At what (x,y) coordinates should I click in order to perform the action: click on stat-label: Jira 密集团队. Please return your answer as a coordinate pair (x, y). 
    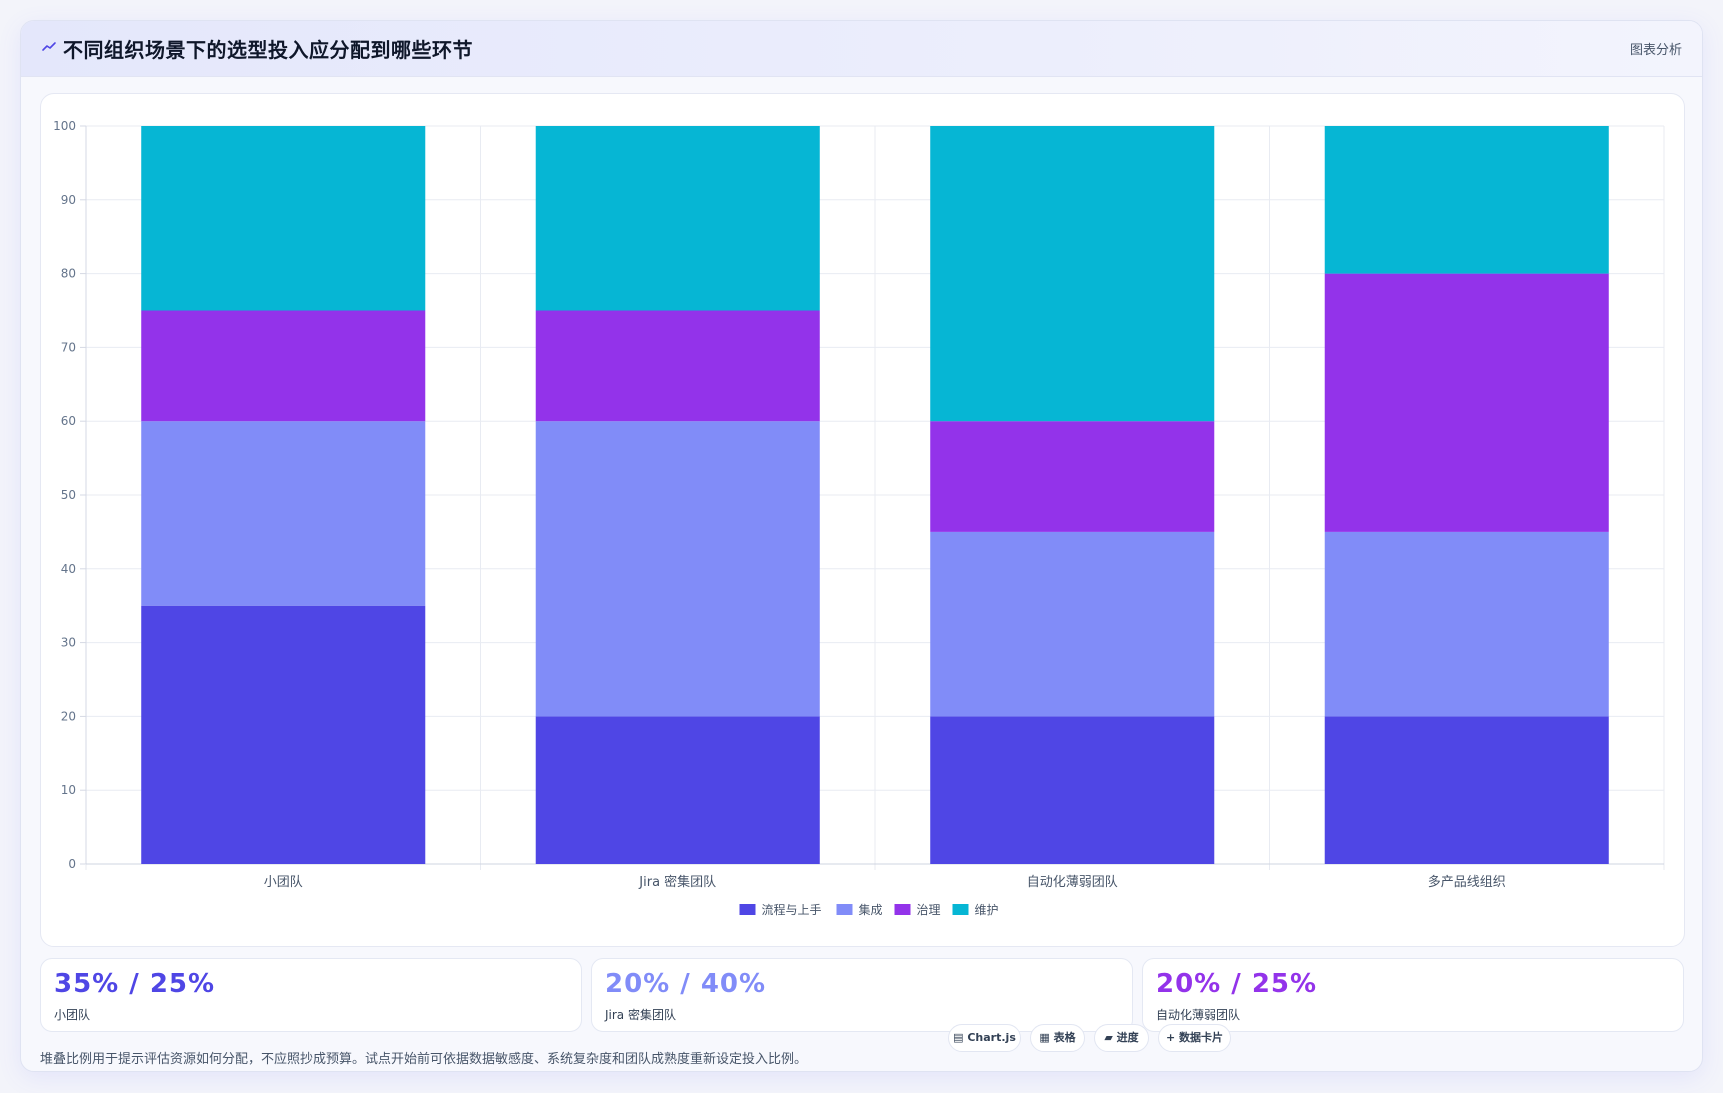
    Looking at the image, I should click on (640, 1015).